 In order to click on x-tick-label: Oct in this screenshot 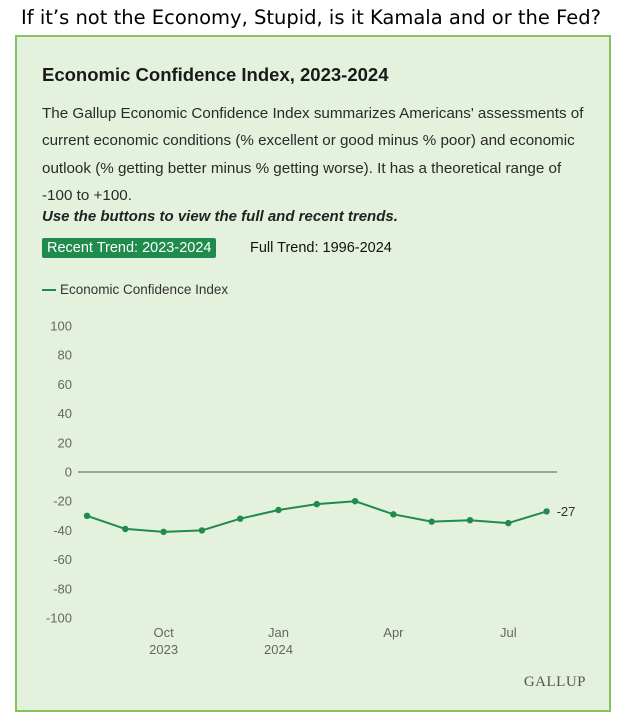, I will do `click(163, 632)`.